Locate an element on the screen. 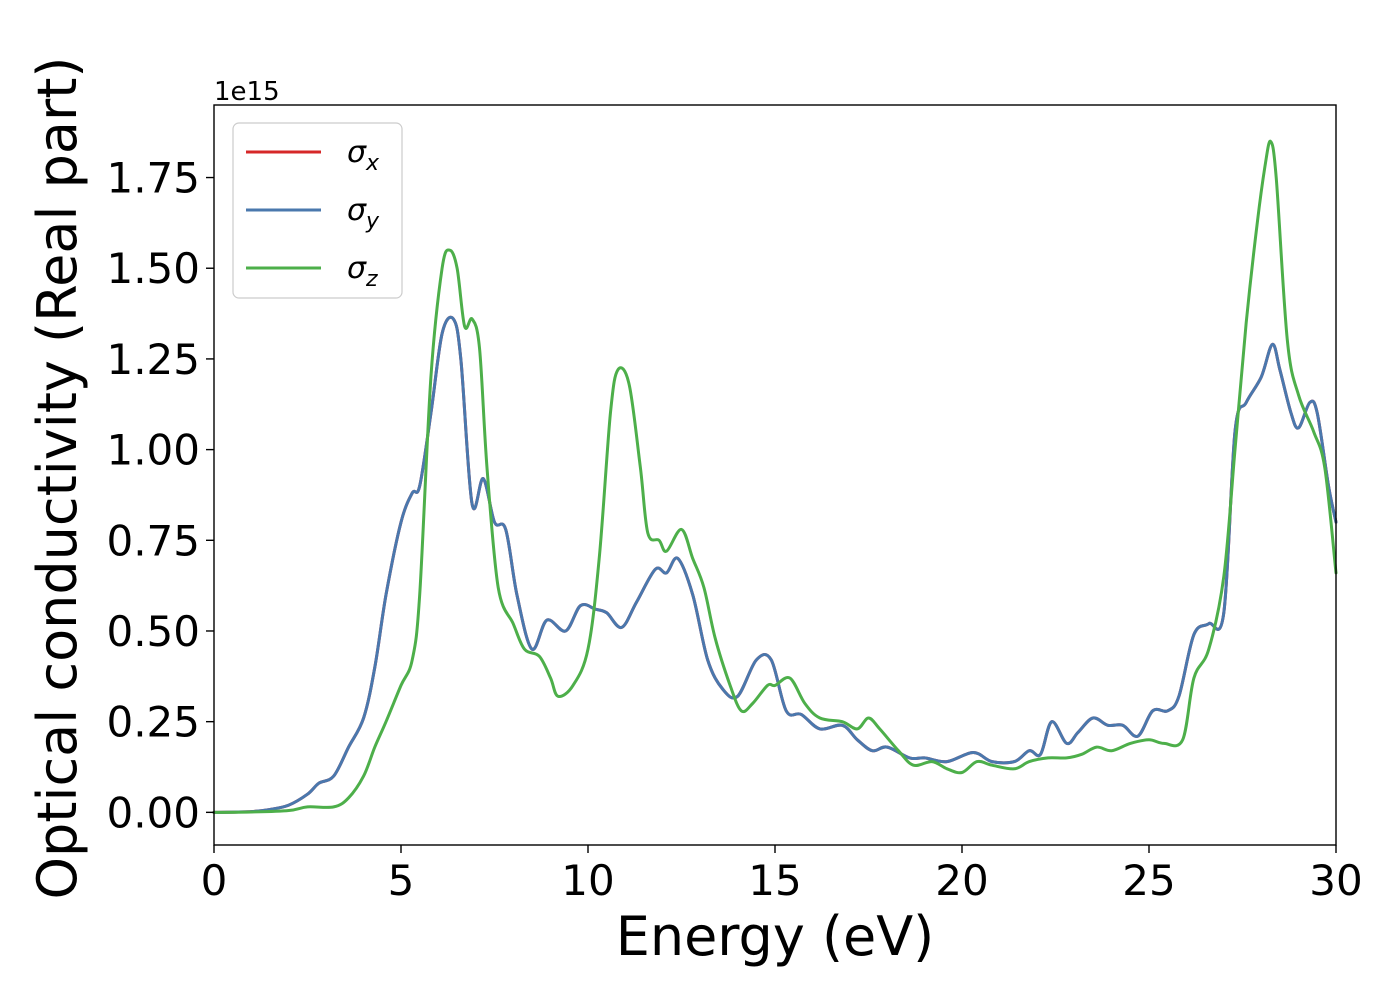 This screenshot has height=1005, width=1400. legend-label-x: σx is located at coordinates (363, 155).